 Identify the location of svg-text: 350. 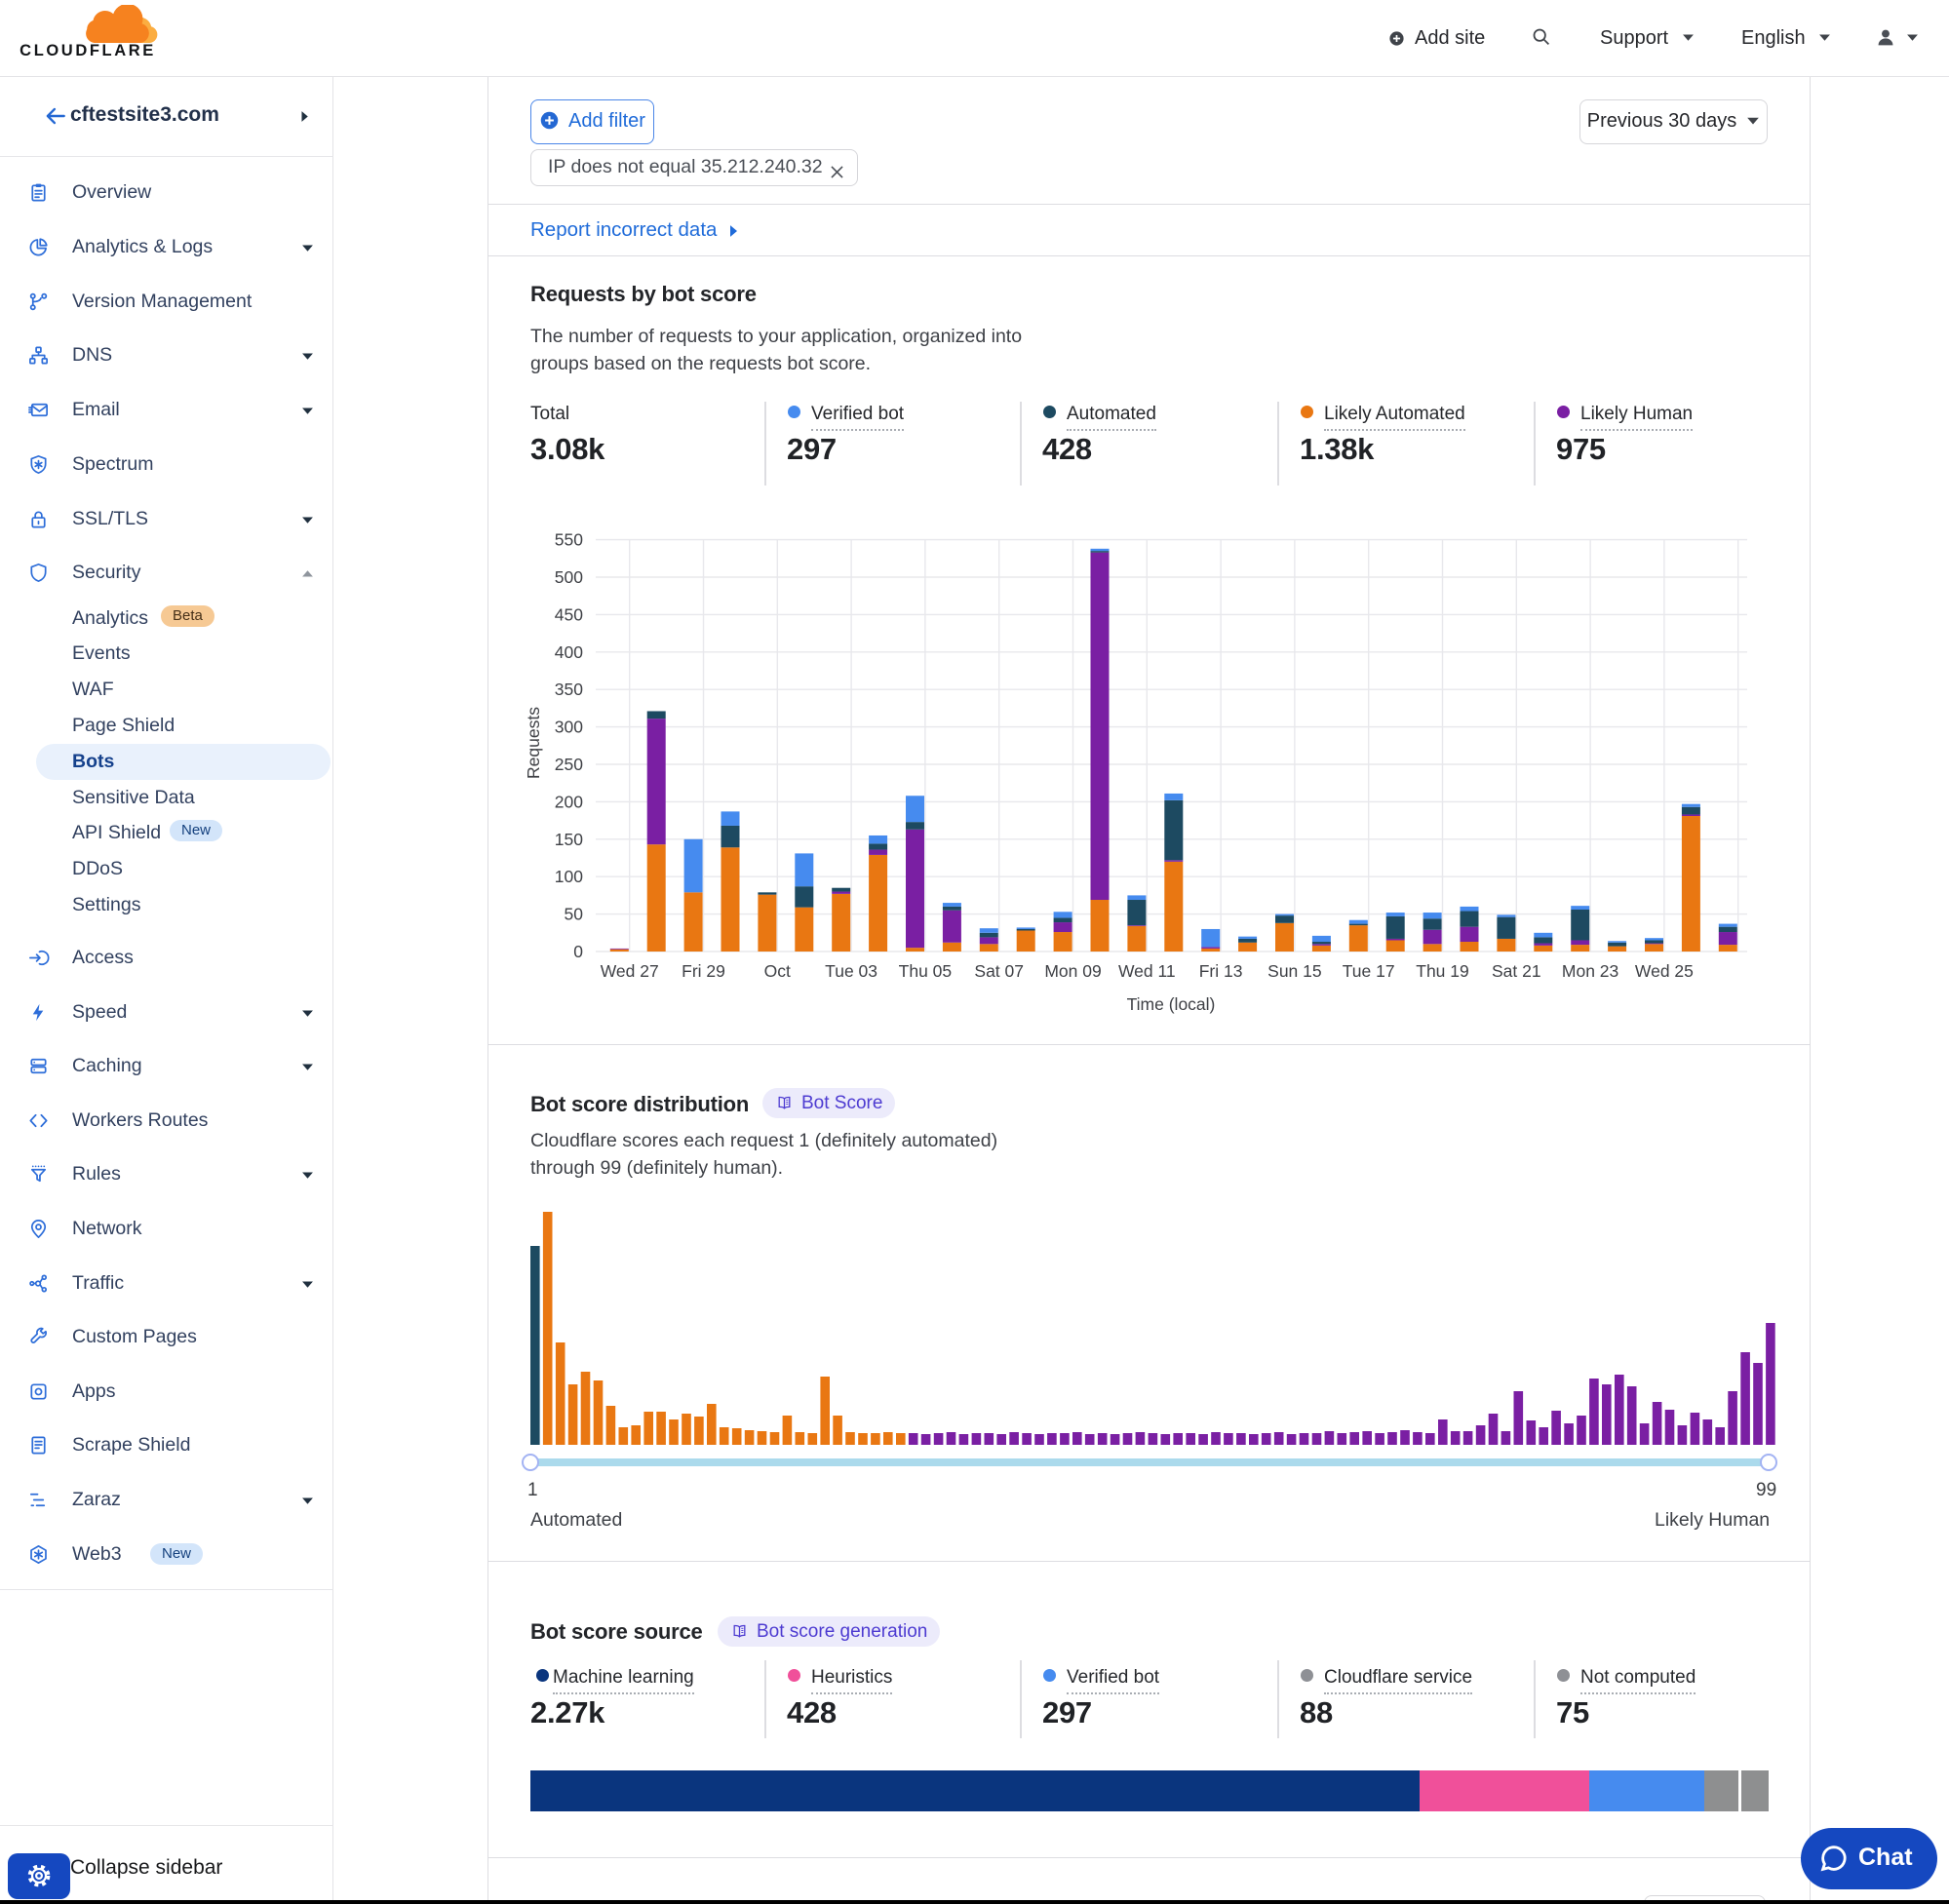
(569, 689).